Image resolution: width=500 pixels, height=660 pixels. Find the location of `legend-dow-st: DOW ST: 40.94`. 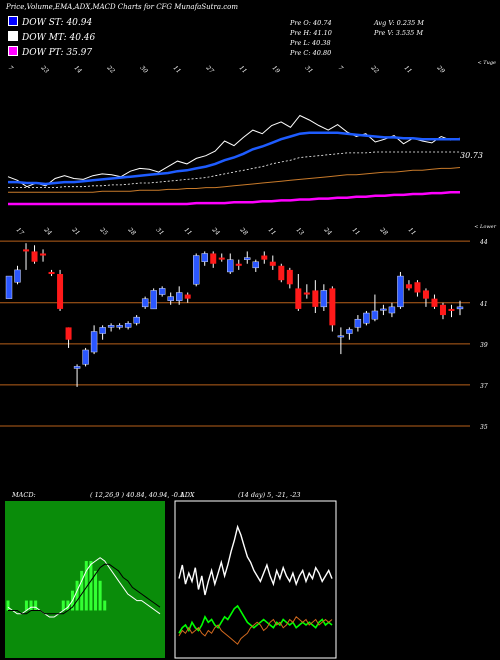

legend-dow-st: DOW ST: 40.94 is located at coordinates (50, 22).